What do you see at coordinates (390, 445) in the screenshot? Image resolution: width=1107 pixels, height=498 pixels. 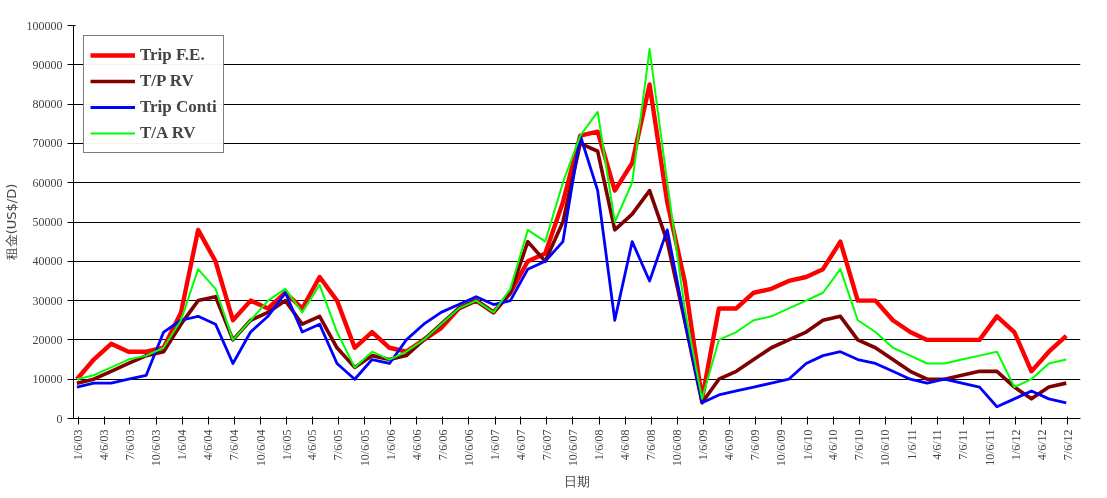 I see `x-tick-label: 1/6/06` at bounding box center [390, 445].